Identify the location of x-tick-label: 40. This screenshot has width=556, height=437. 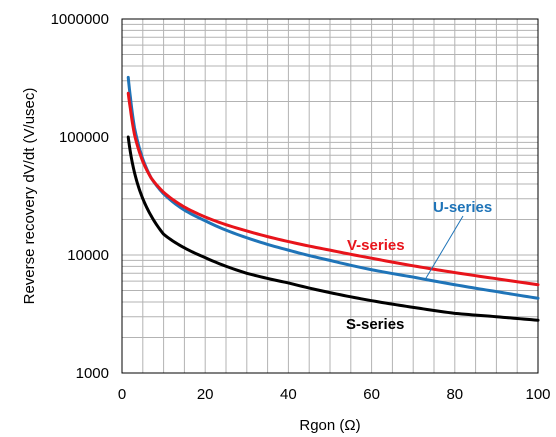
(288, 394).